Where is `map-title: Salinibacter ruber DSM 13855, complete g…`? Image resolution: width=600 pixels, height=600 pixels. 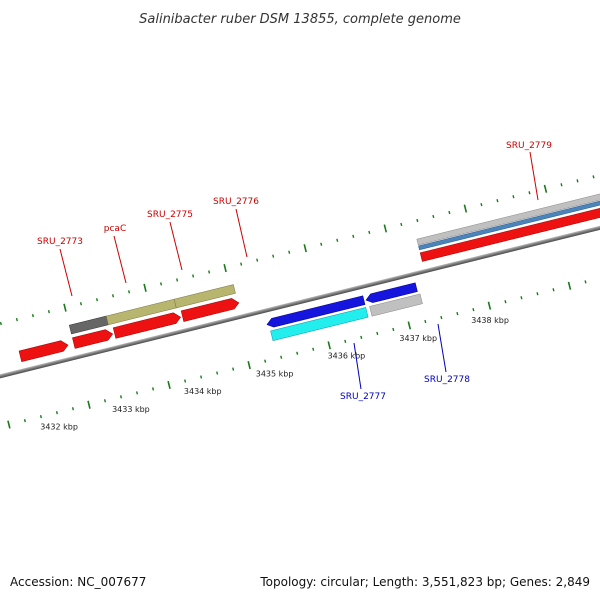
map-title: Salinibacter ruber DSM 13855, complete g… is located at coordinates (300, 19).